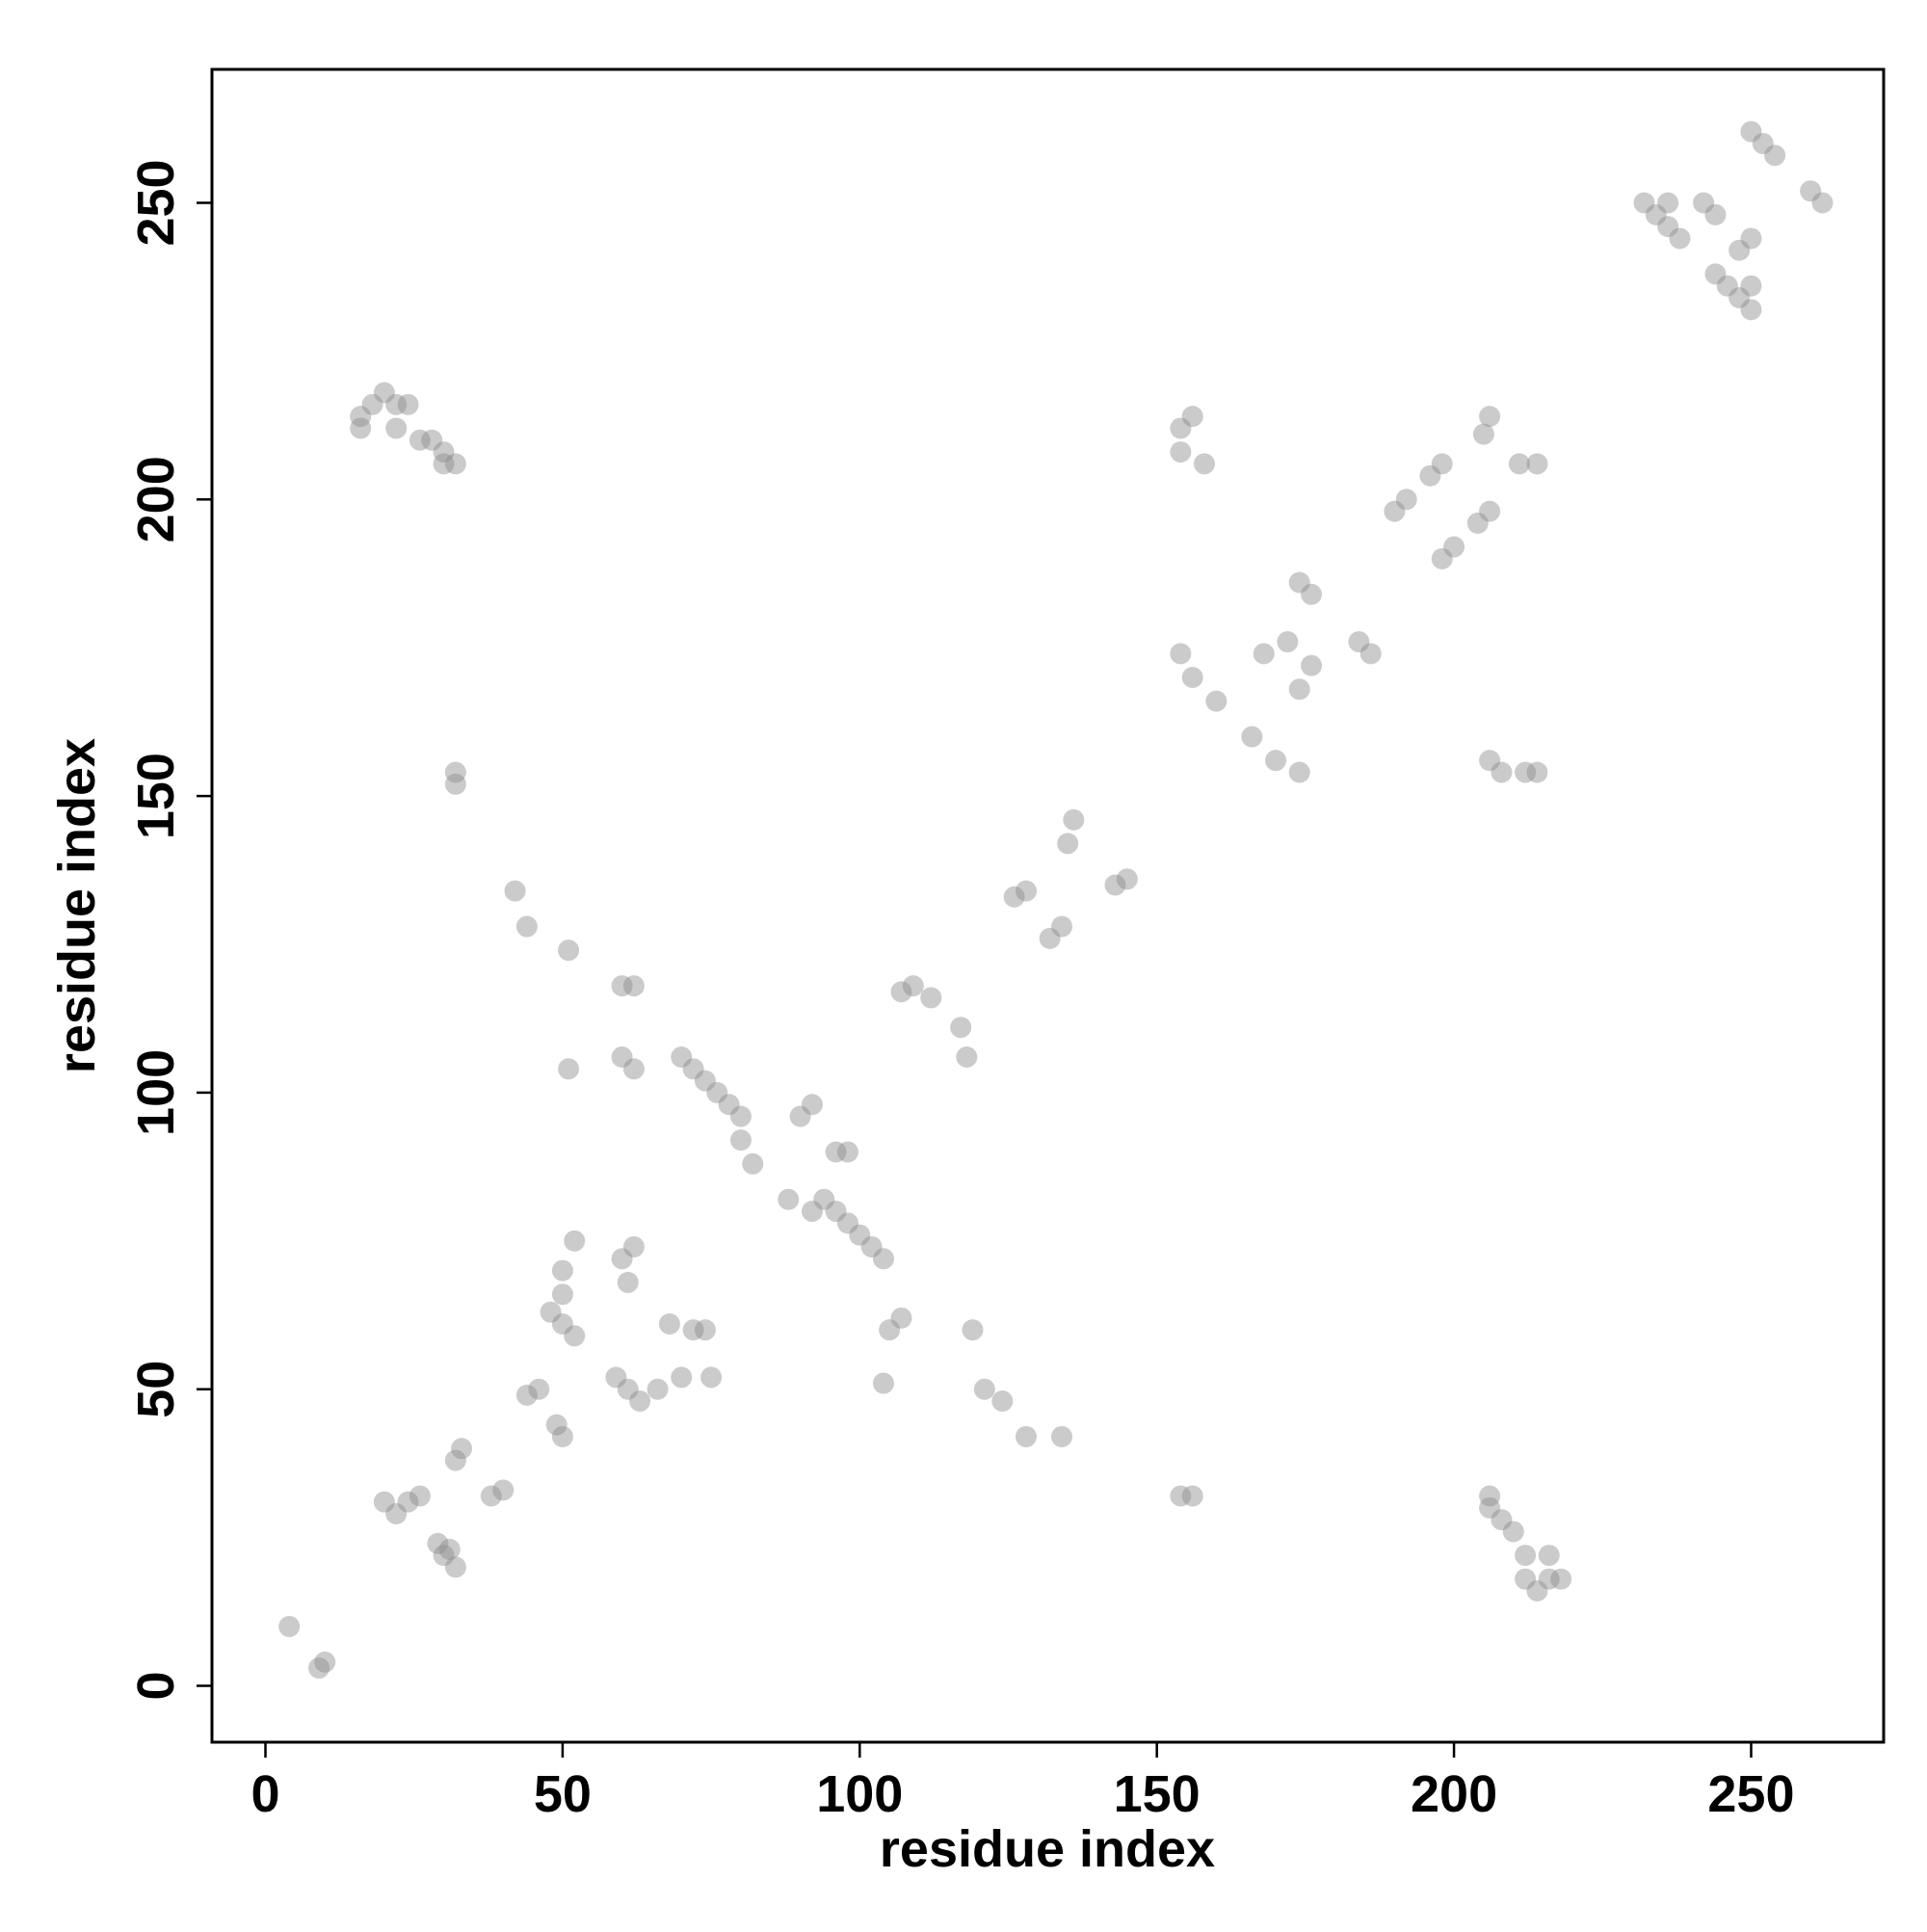  What do you see at coordinates (1048, 1849) in the screenshot?
I see `x-axis-label: residue index` at bounding box center [1048, 1849].